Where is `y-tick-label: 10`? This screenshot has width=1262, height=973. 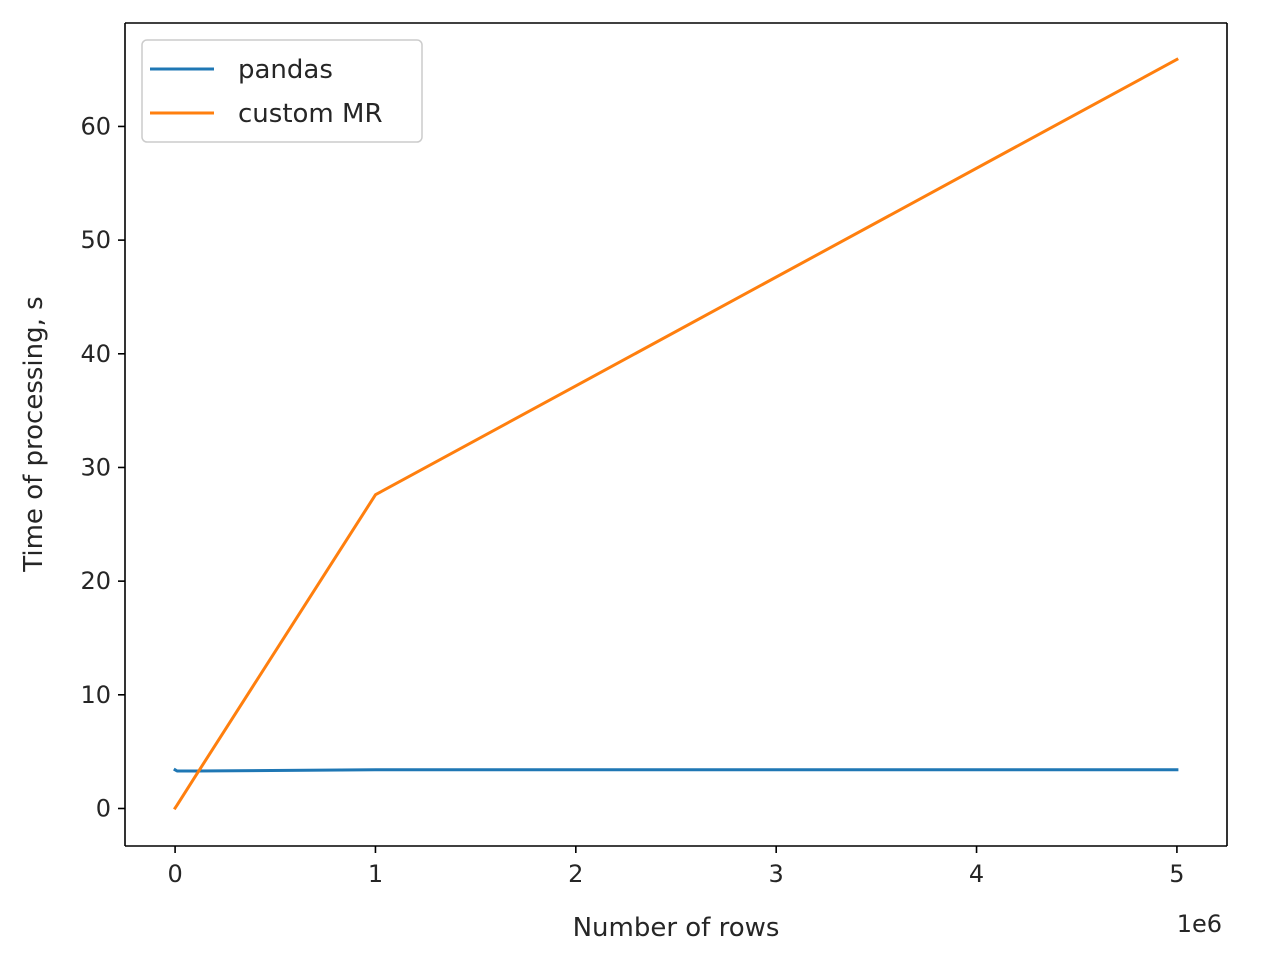 y-tick-label: 10 is located at coordinates (95, 695).